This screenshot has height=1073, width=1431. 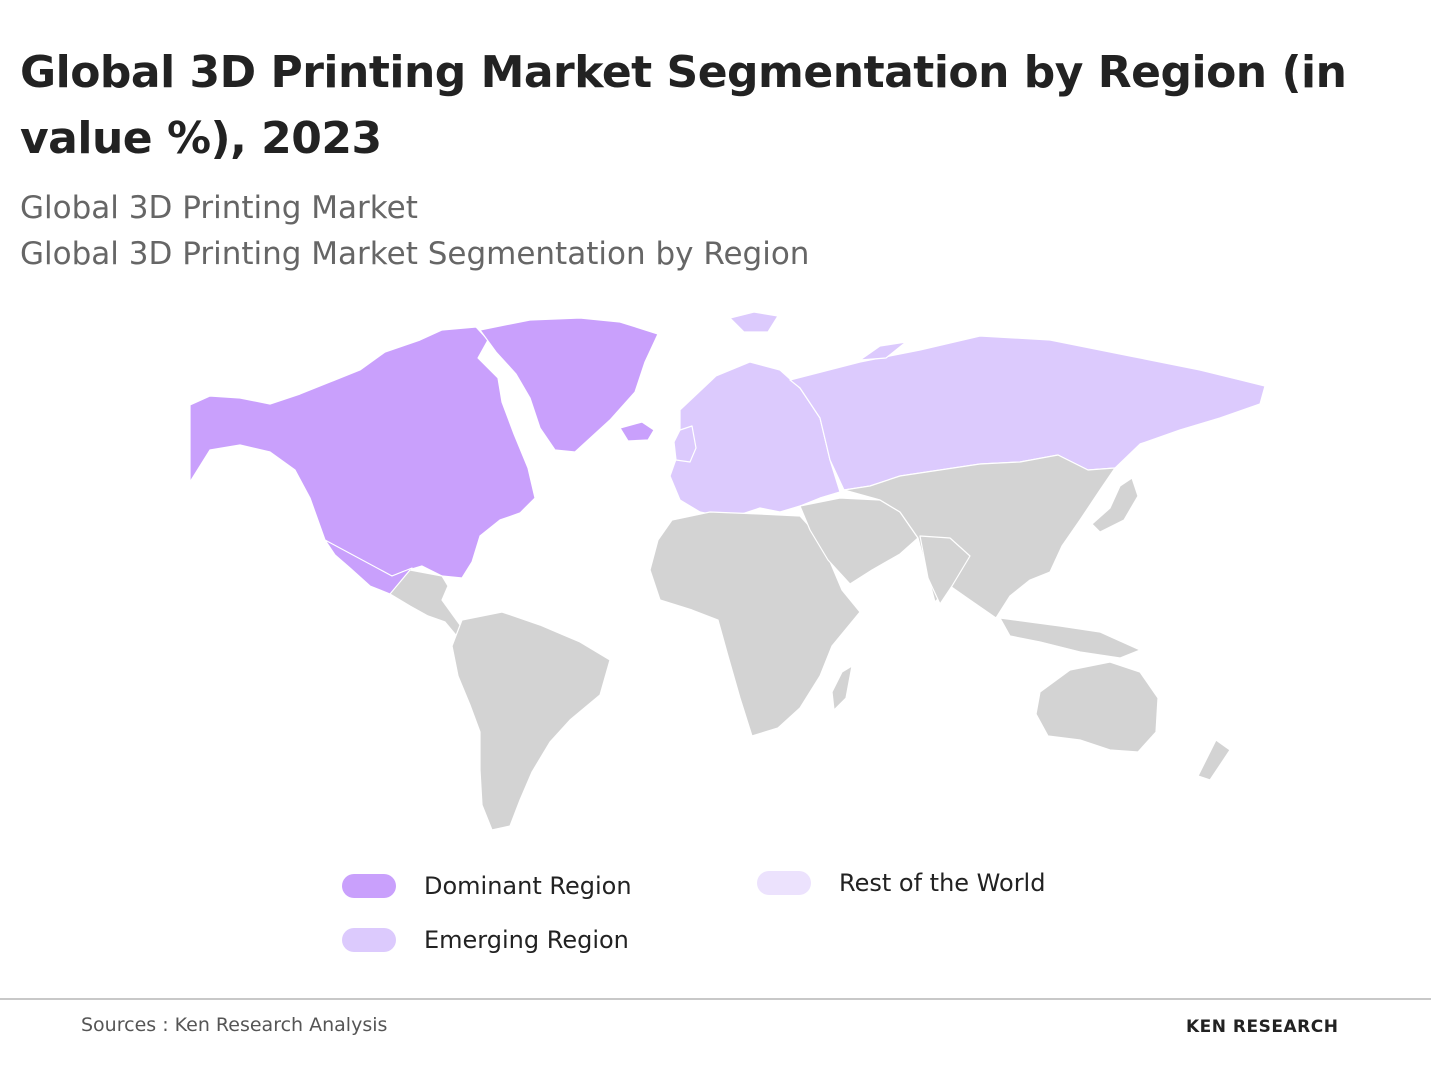 I want to click on footer-divider, so click(x=715, y=999).